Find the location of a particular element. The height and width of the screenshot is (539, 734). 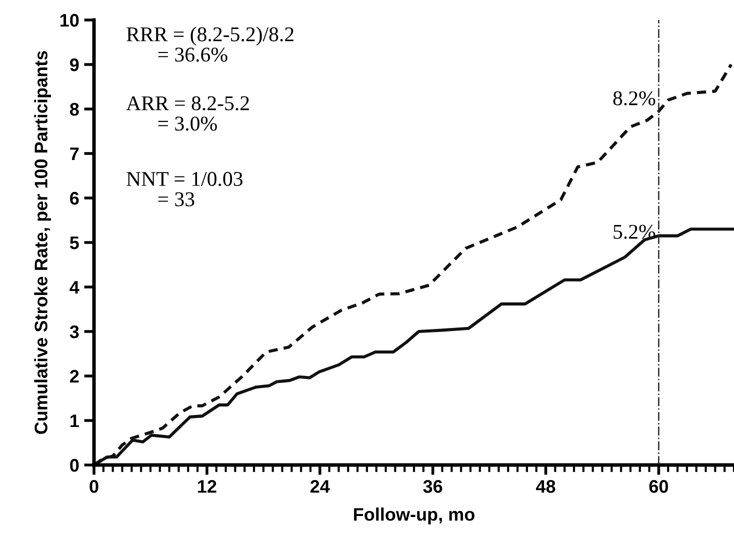

x-tick-label: 36 is located at coordinates (432, 486).